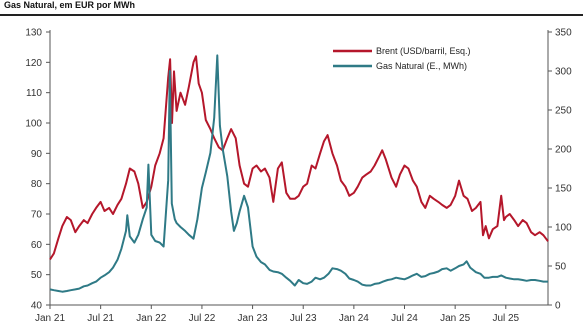 The height and width of the screenshot is (332, 583). I want to click on y-left-tick-label: 80, so click(37, 184).